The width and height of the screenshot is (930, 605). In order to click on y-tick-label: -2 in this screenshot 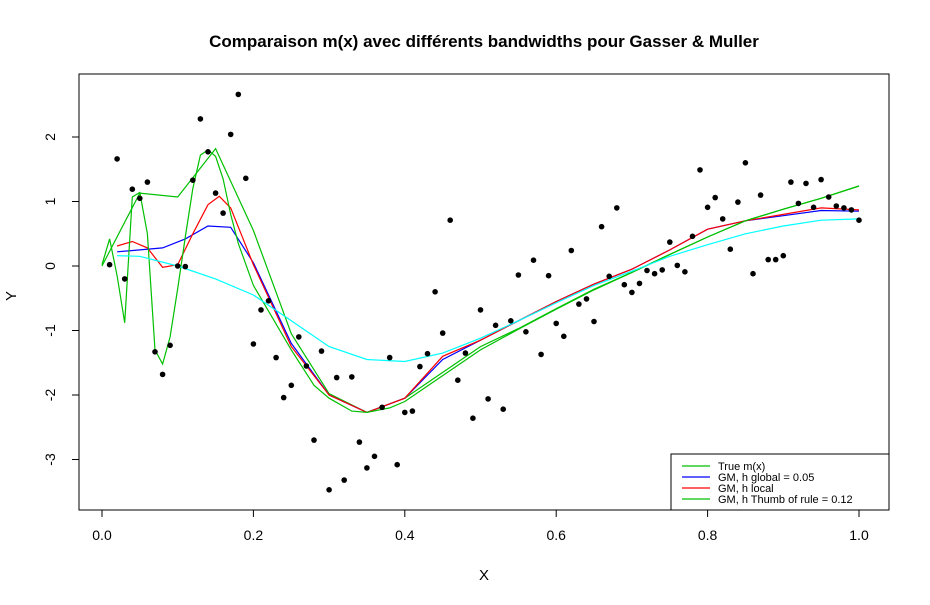, I will do `click(50, 395)`.